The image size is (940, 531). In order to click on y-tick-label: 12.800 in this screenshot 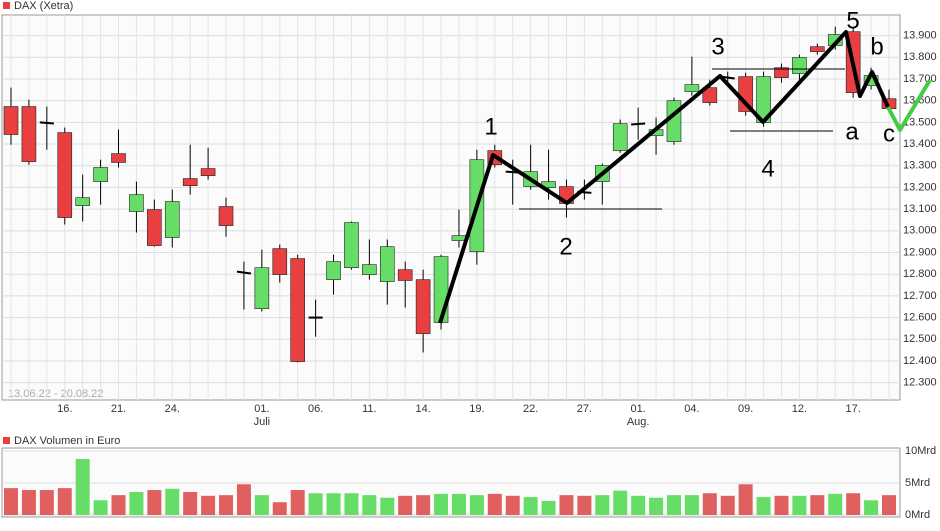, I will do `click(920, 274)`.